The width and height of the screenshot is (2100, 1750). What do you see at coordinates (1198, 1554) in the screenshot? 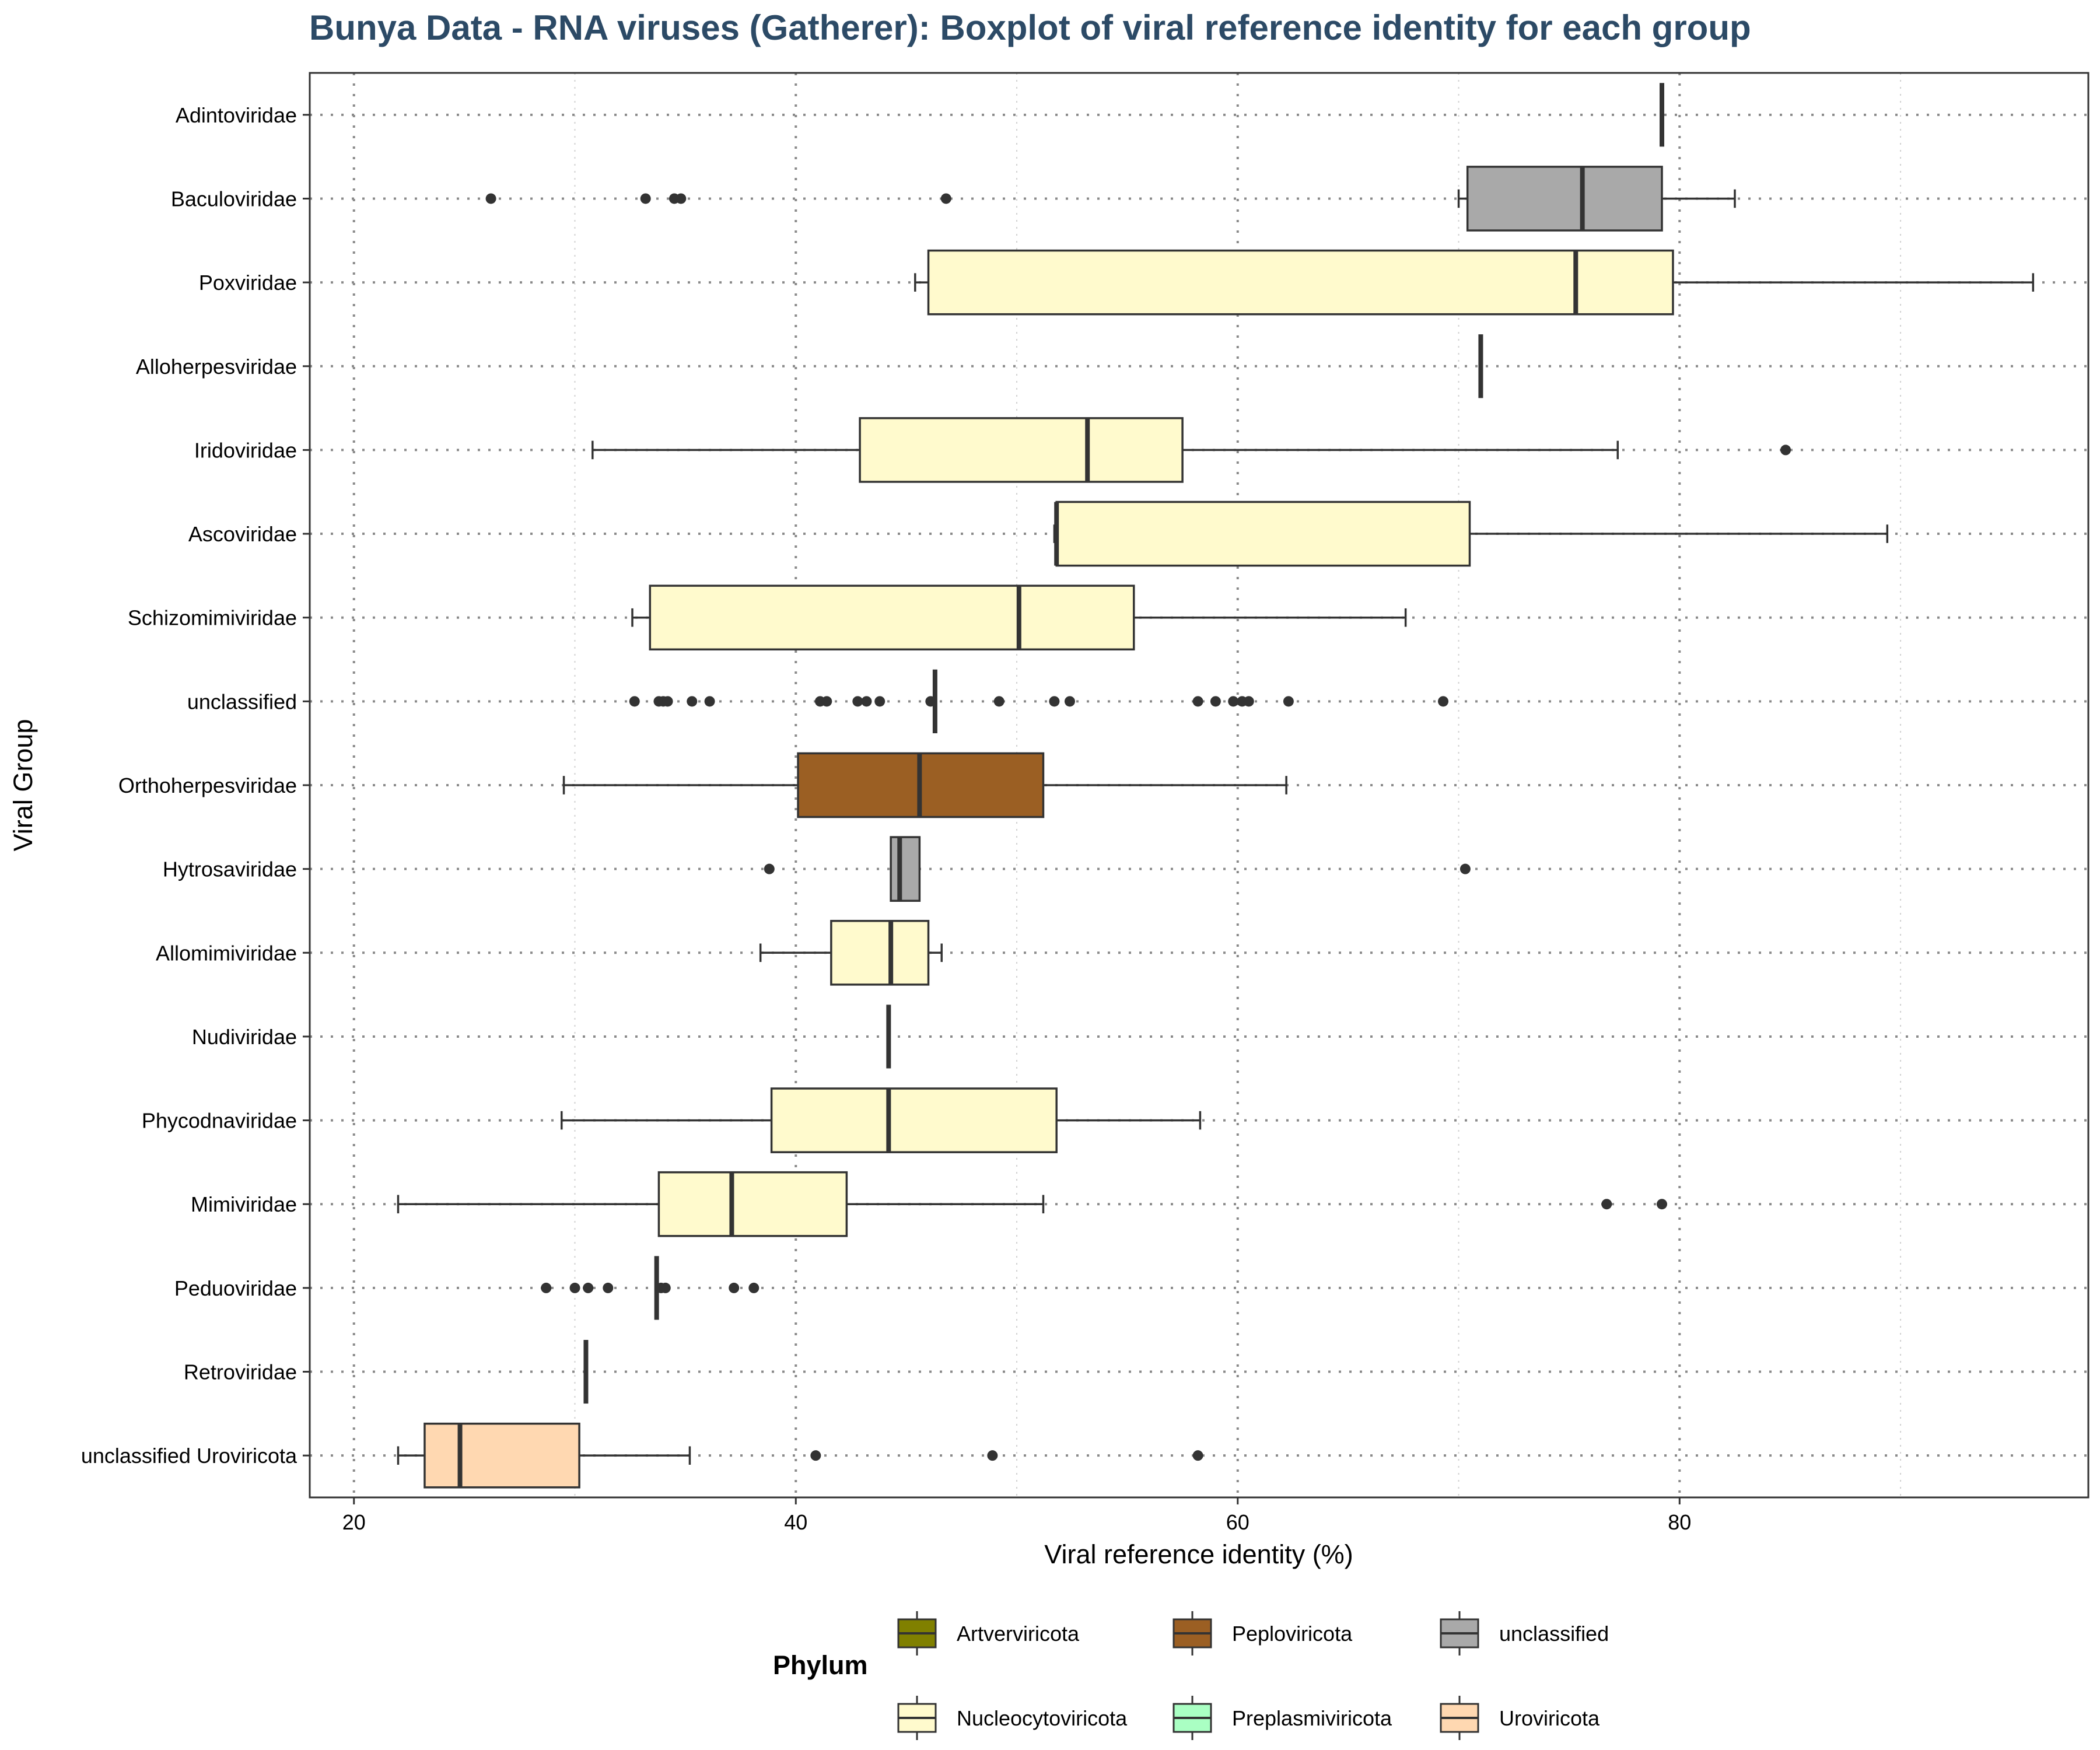
I see `x-axis-label: Viral reference identity (%)` at bounding box center [1198, 1554].